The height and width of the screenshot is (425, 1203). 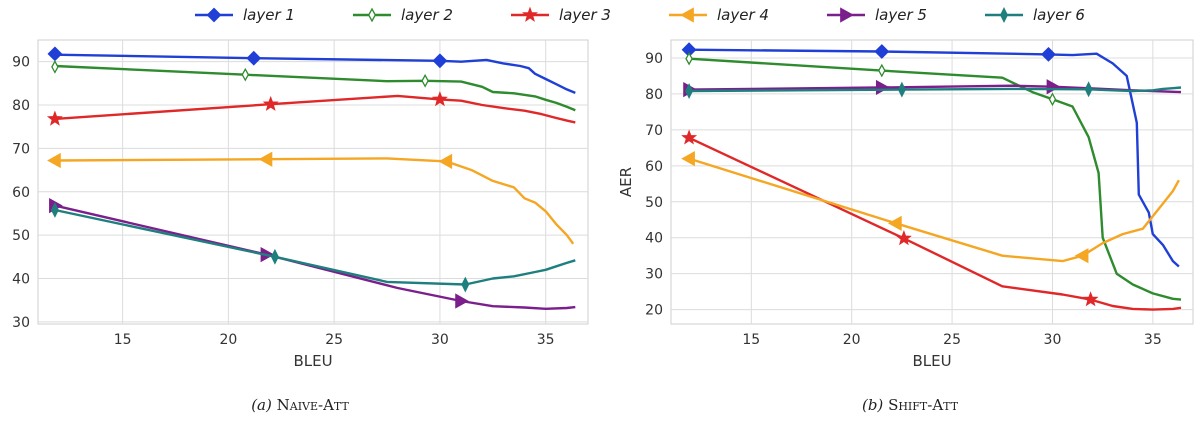 I want to click on caption-shift-att: (b) Shift-Att, so click(x=910, y=405).